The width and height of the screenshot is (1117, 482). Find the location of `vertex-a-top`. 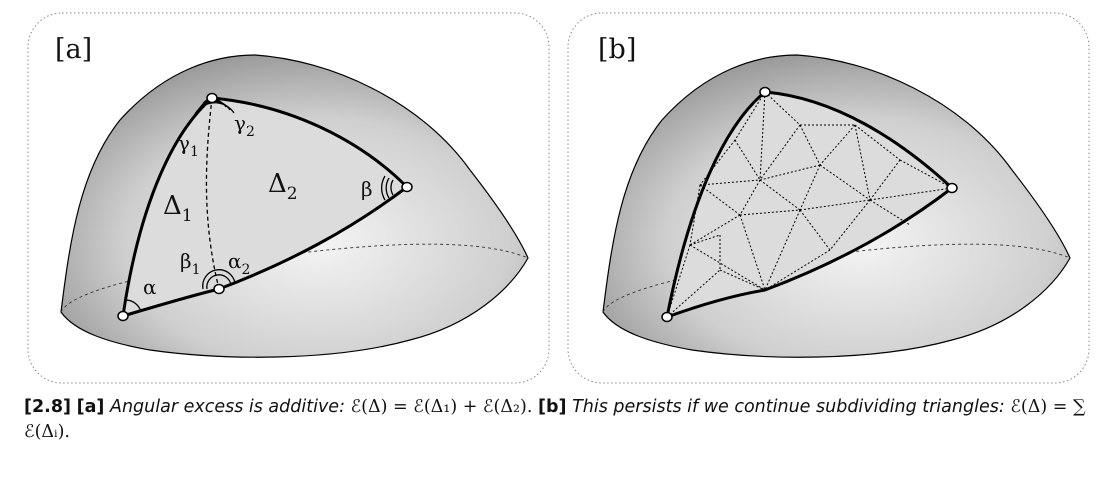

vertex-a-top is located at coordinates (212, 98).